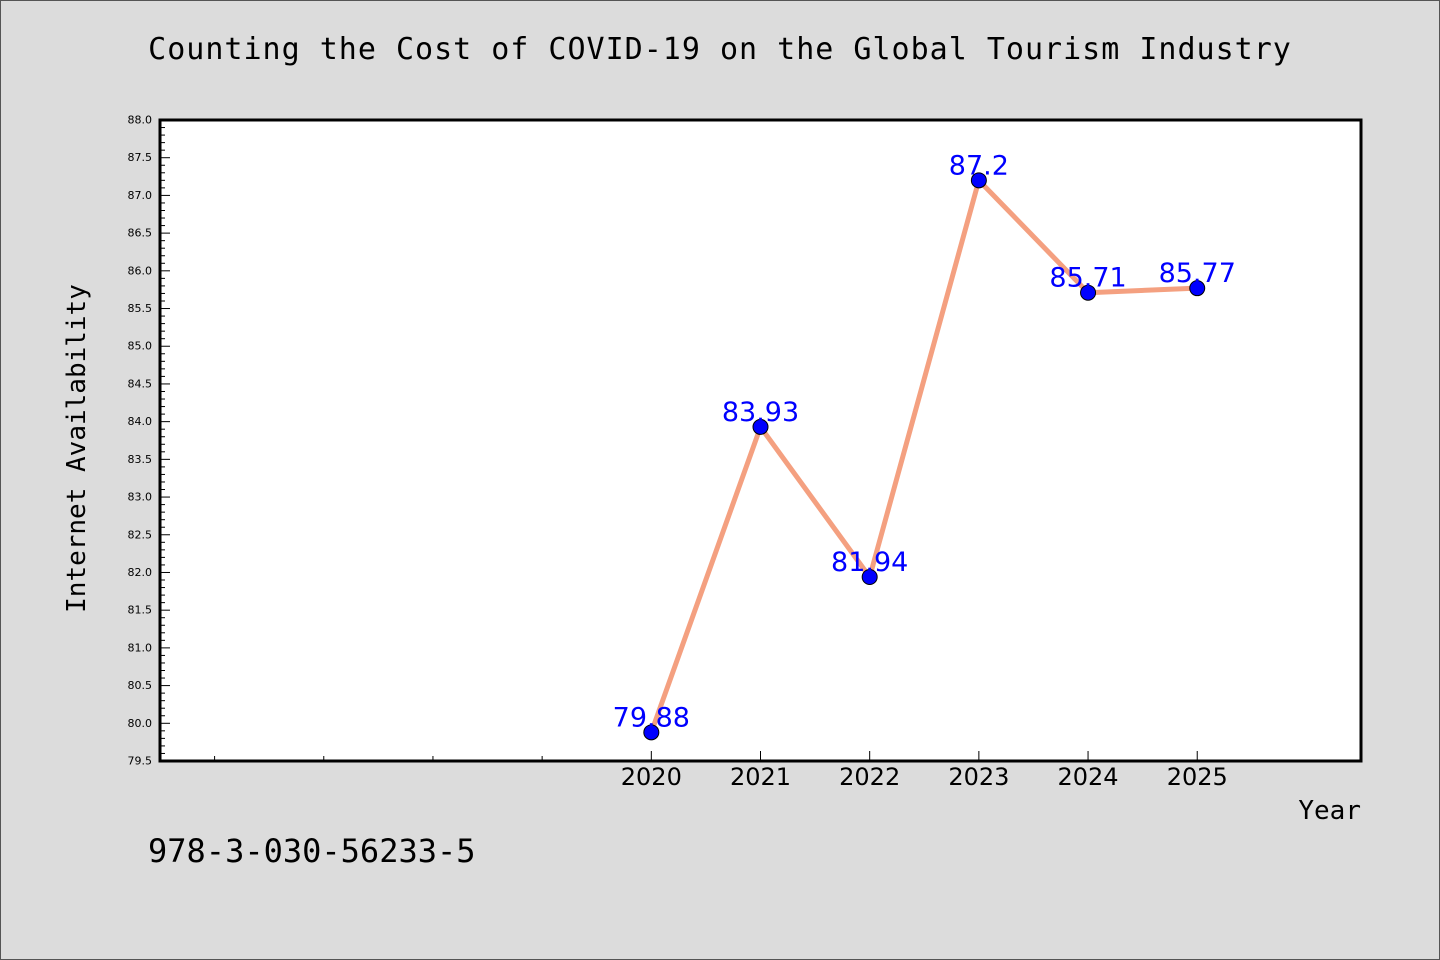 Image resolution: width=1440 pixels, height=960 pixels. What do you see at coordinates (1197, 777) in the screenshot?
I see `x-tick-label: 2025` at bounding box center [1197, 777].